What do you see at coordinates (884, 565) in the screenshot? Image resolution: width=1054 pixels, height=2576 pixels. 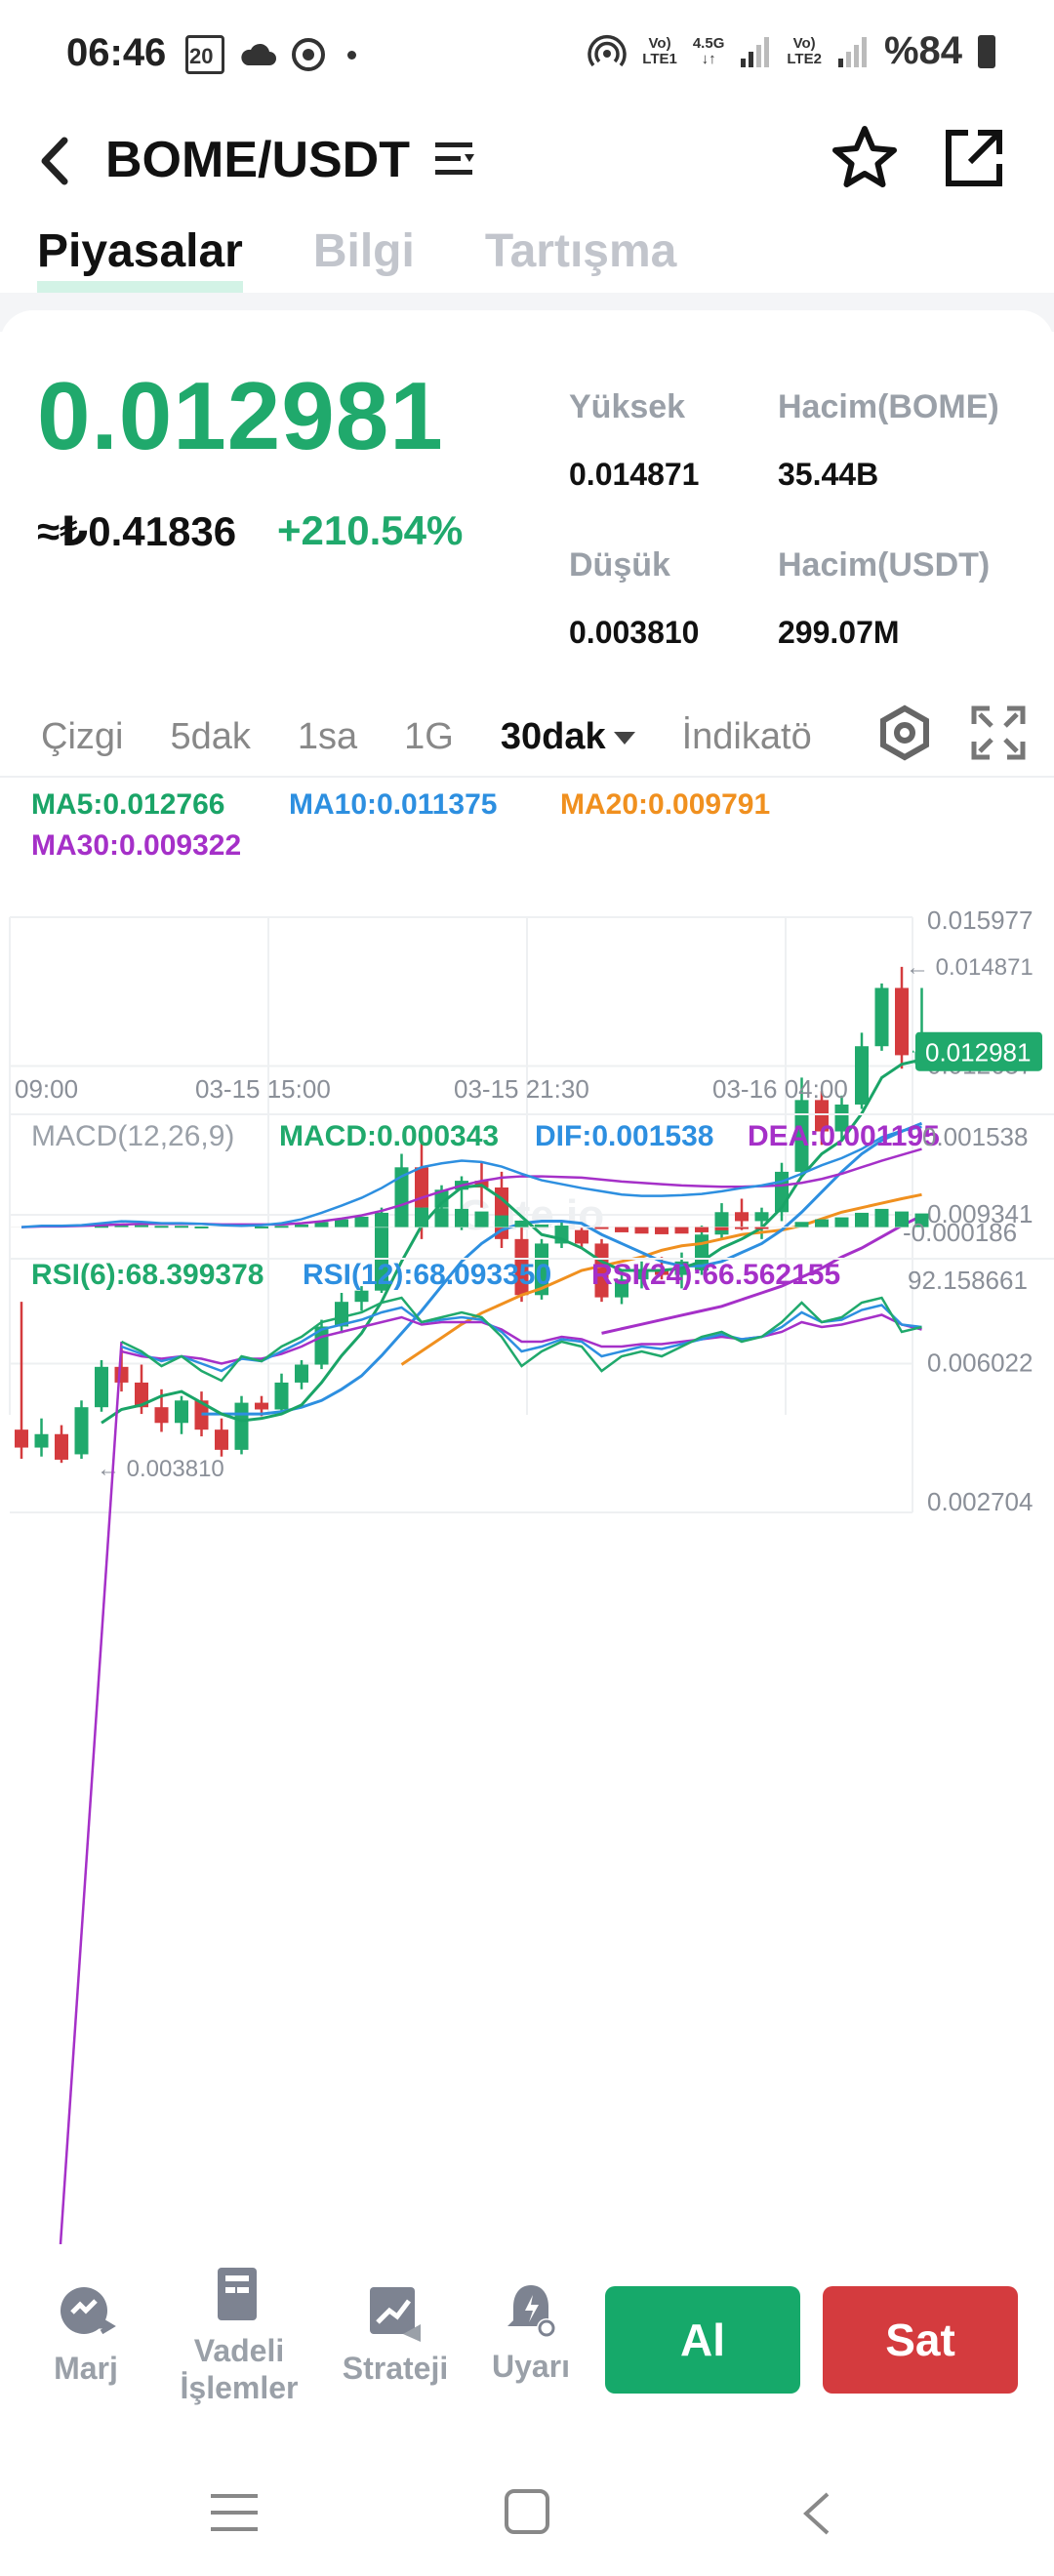 I see `vol-quote-label: Hacim(USDT)` at bounding box center [884, 565].